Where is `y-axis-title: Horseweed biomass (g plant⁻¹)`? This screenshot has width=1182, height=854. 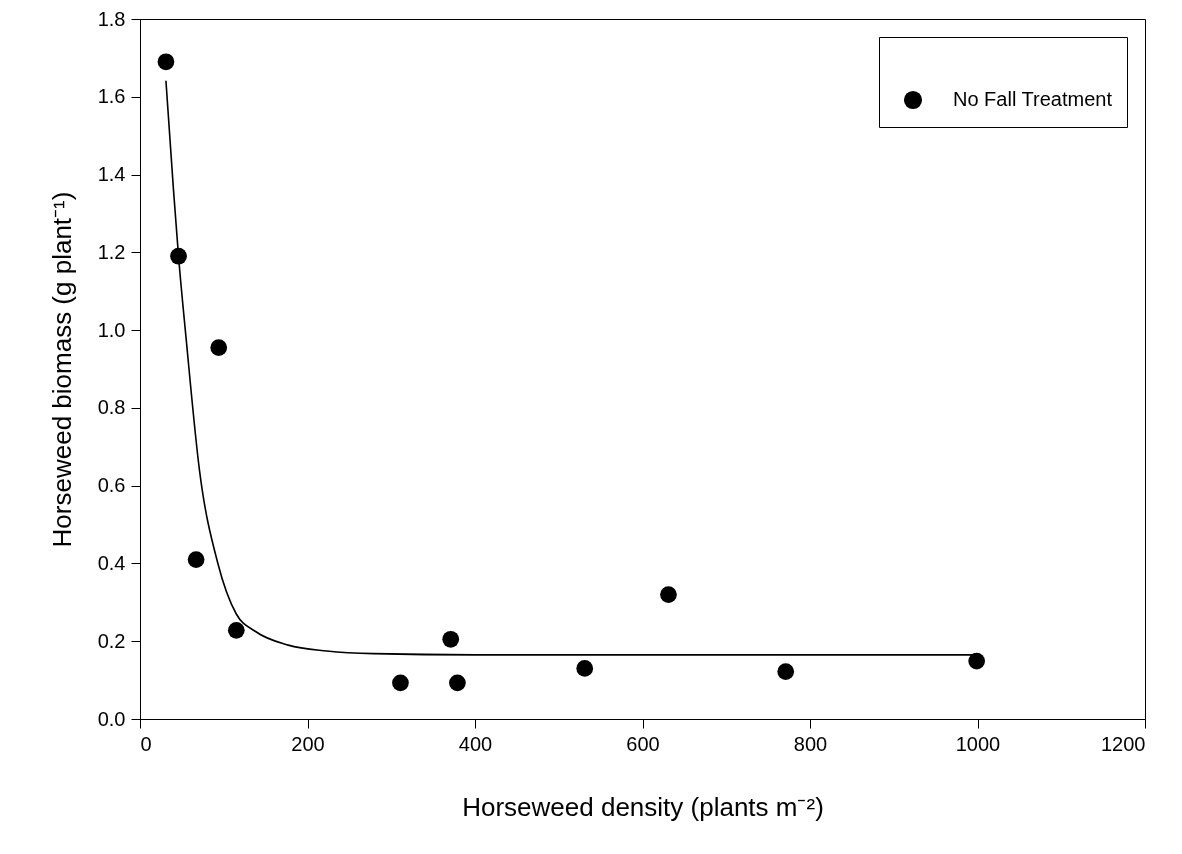
y-axis-title: Horseweed biomass (g plant⁻¹) is located at coordinates (61, 369).